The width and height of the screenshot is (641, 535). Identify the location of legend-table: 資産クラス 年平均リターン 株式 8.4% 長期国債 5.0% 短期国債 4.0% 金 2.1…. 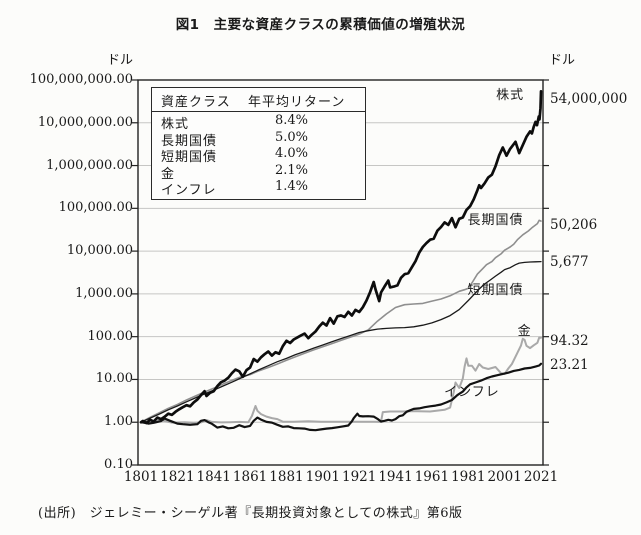
(258, 143).